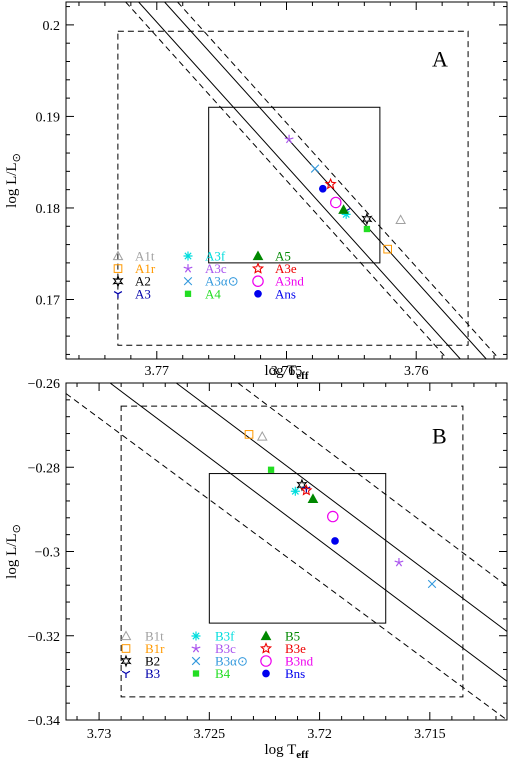 The image size is (511, 761). I want to click on x-tick-label: 3.715, so click(430, 734).